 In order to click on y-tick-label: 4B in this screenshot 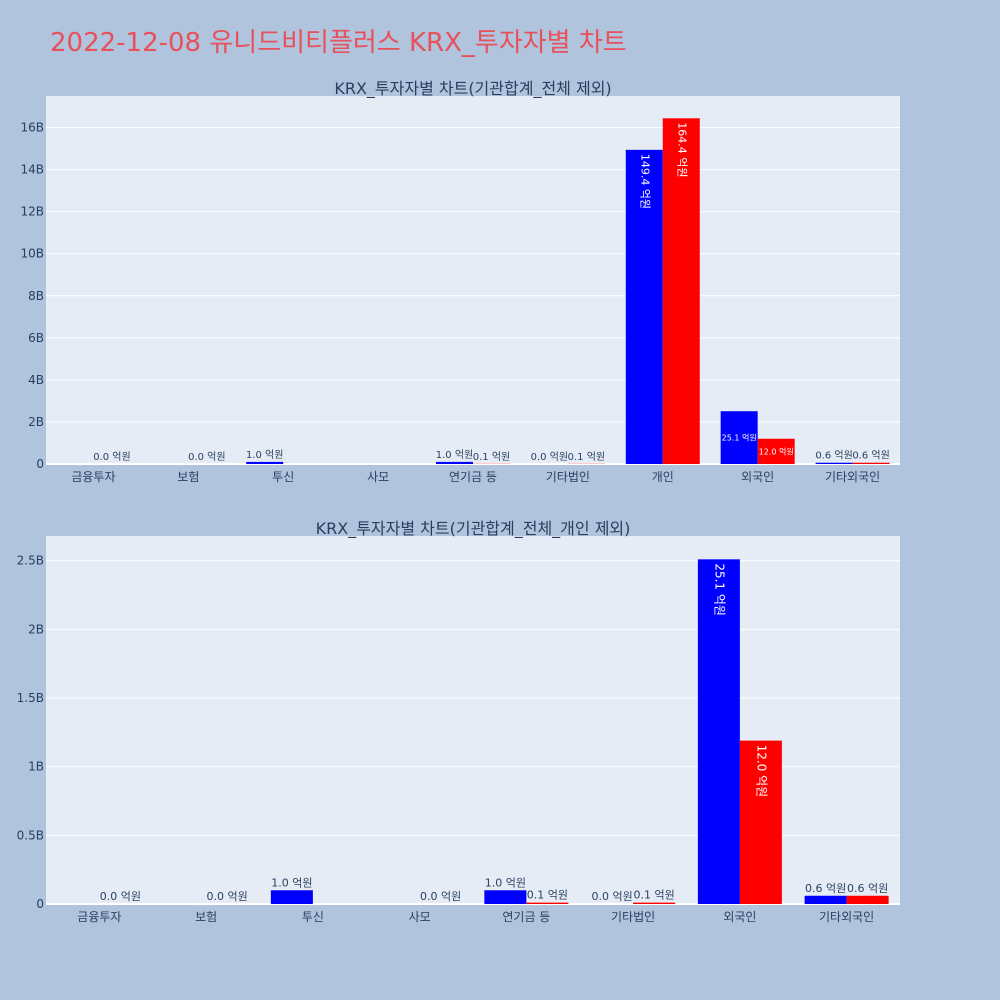, I will do `click(36, 380)`.